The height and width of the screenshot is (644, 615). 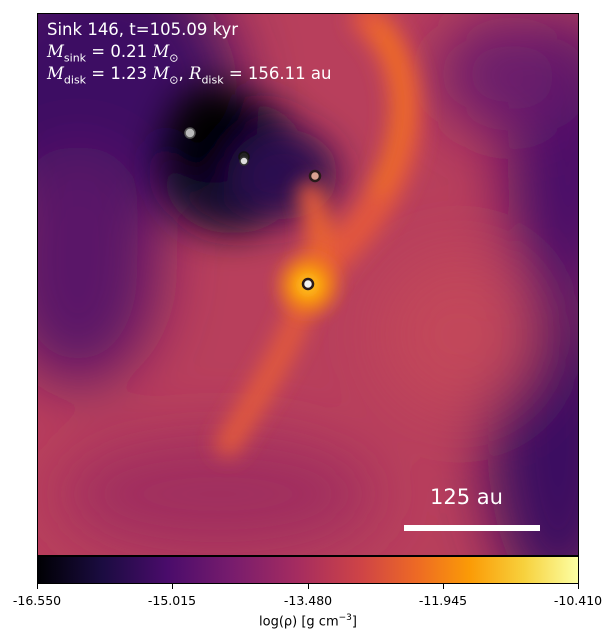 I want to click on scalebar, so click(x=472, y=528).